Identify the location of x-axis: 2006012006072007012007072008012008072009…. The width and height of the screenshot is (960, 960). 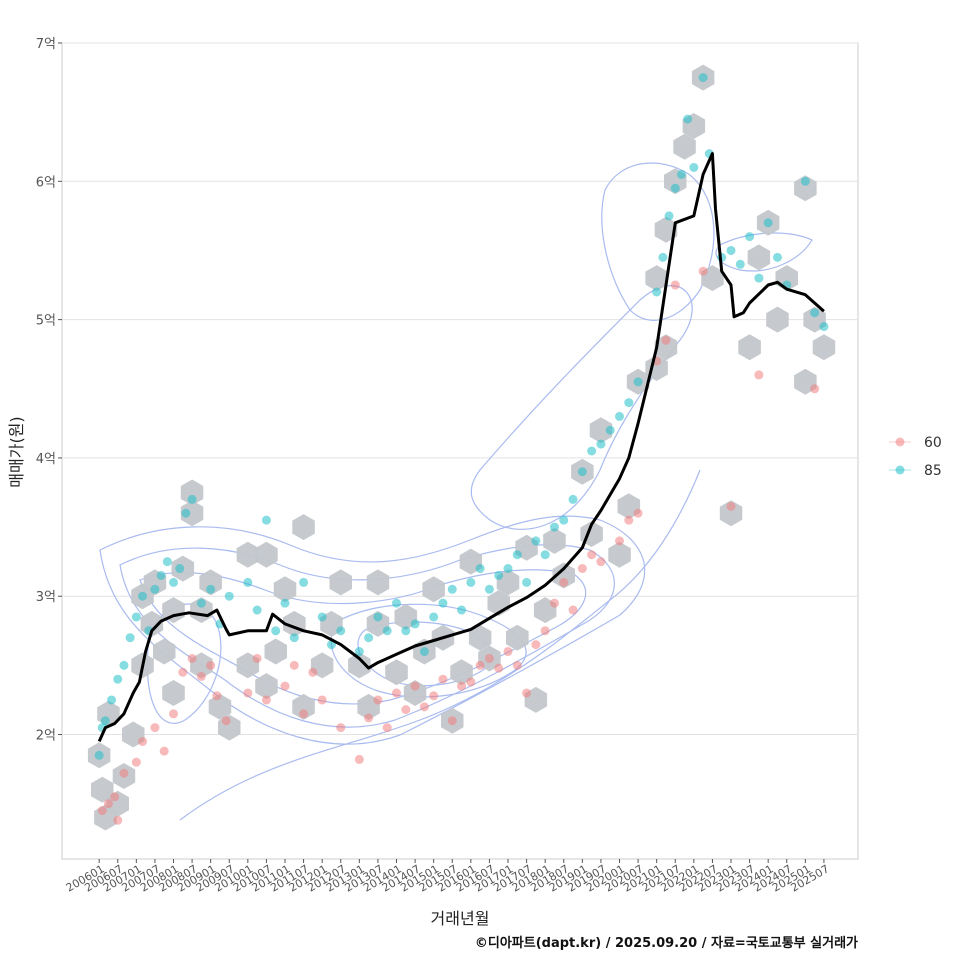
(447, 877).